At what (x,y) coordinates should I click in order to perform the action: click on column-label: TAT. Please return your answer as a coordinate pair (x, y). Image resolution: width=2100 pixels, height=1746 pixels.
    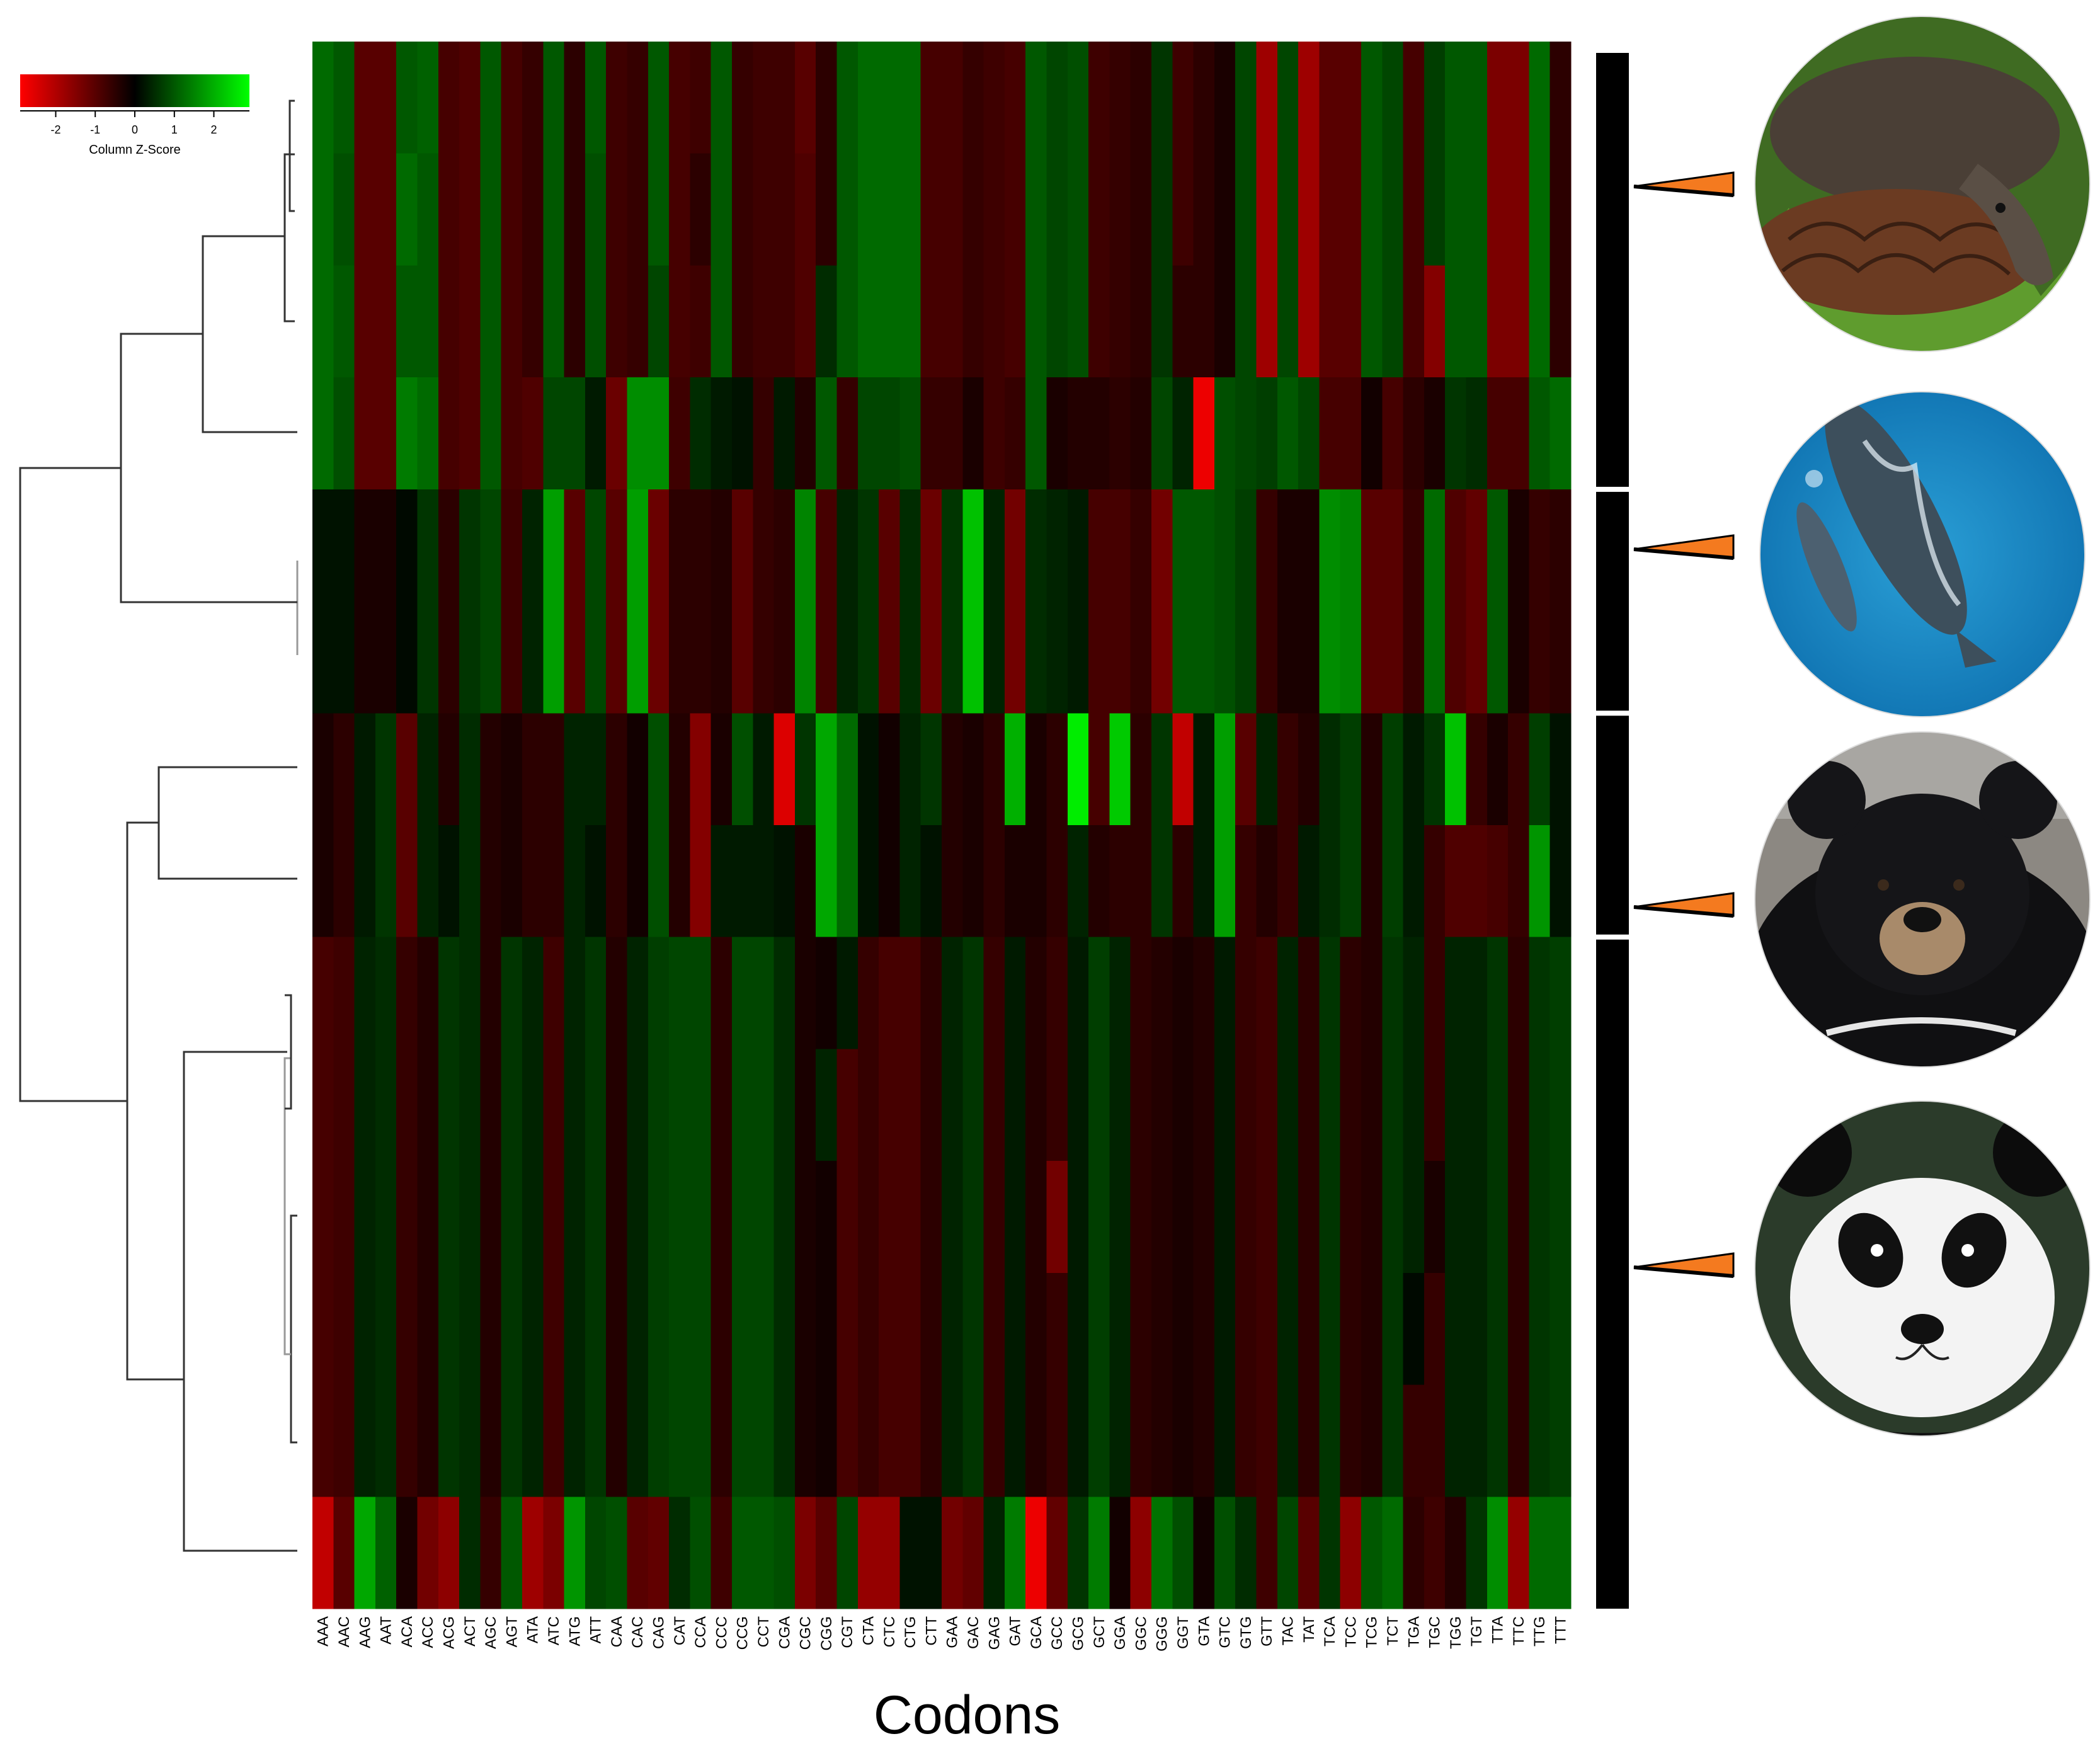
    Looking at the image, I should click on (1309, 1630).